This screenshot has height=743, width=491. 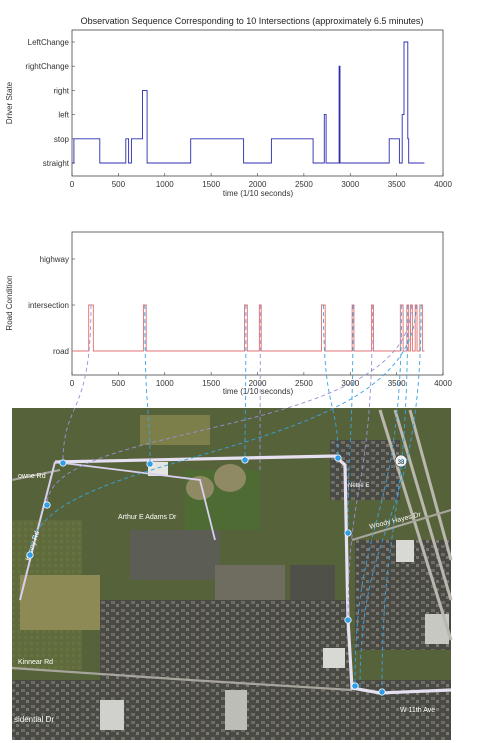 What do you see at coordinates (37, 531) in the screenshot?
I see `route-left` at bounding box center [37, 531].